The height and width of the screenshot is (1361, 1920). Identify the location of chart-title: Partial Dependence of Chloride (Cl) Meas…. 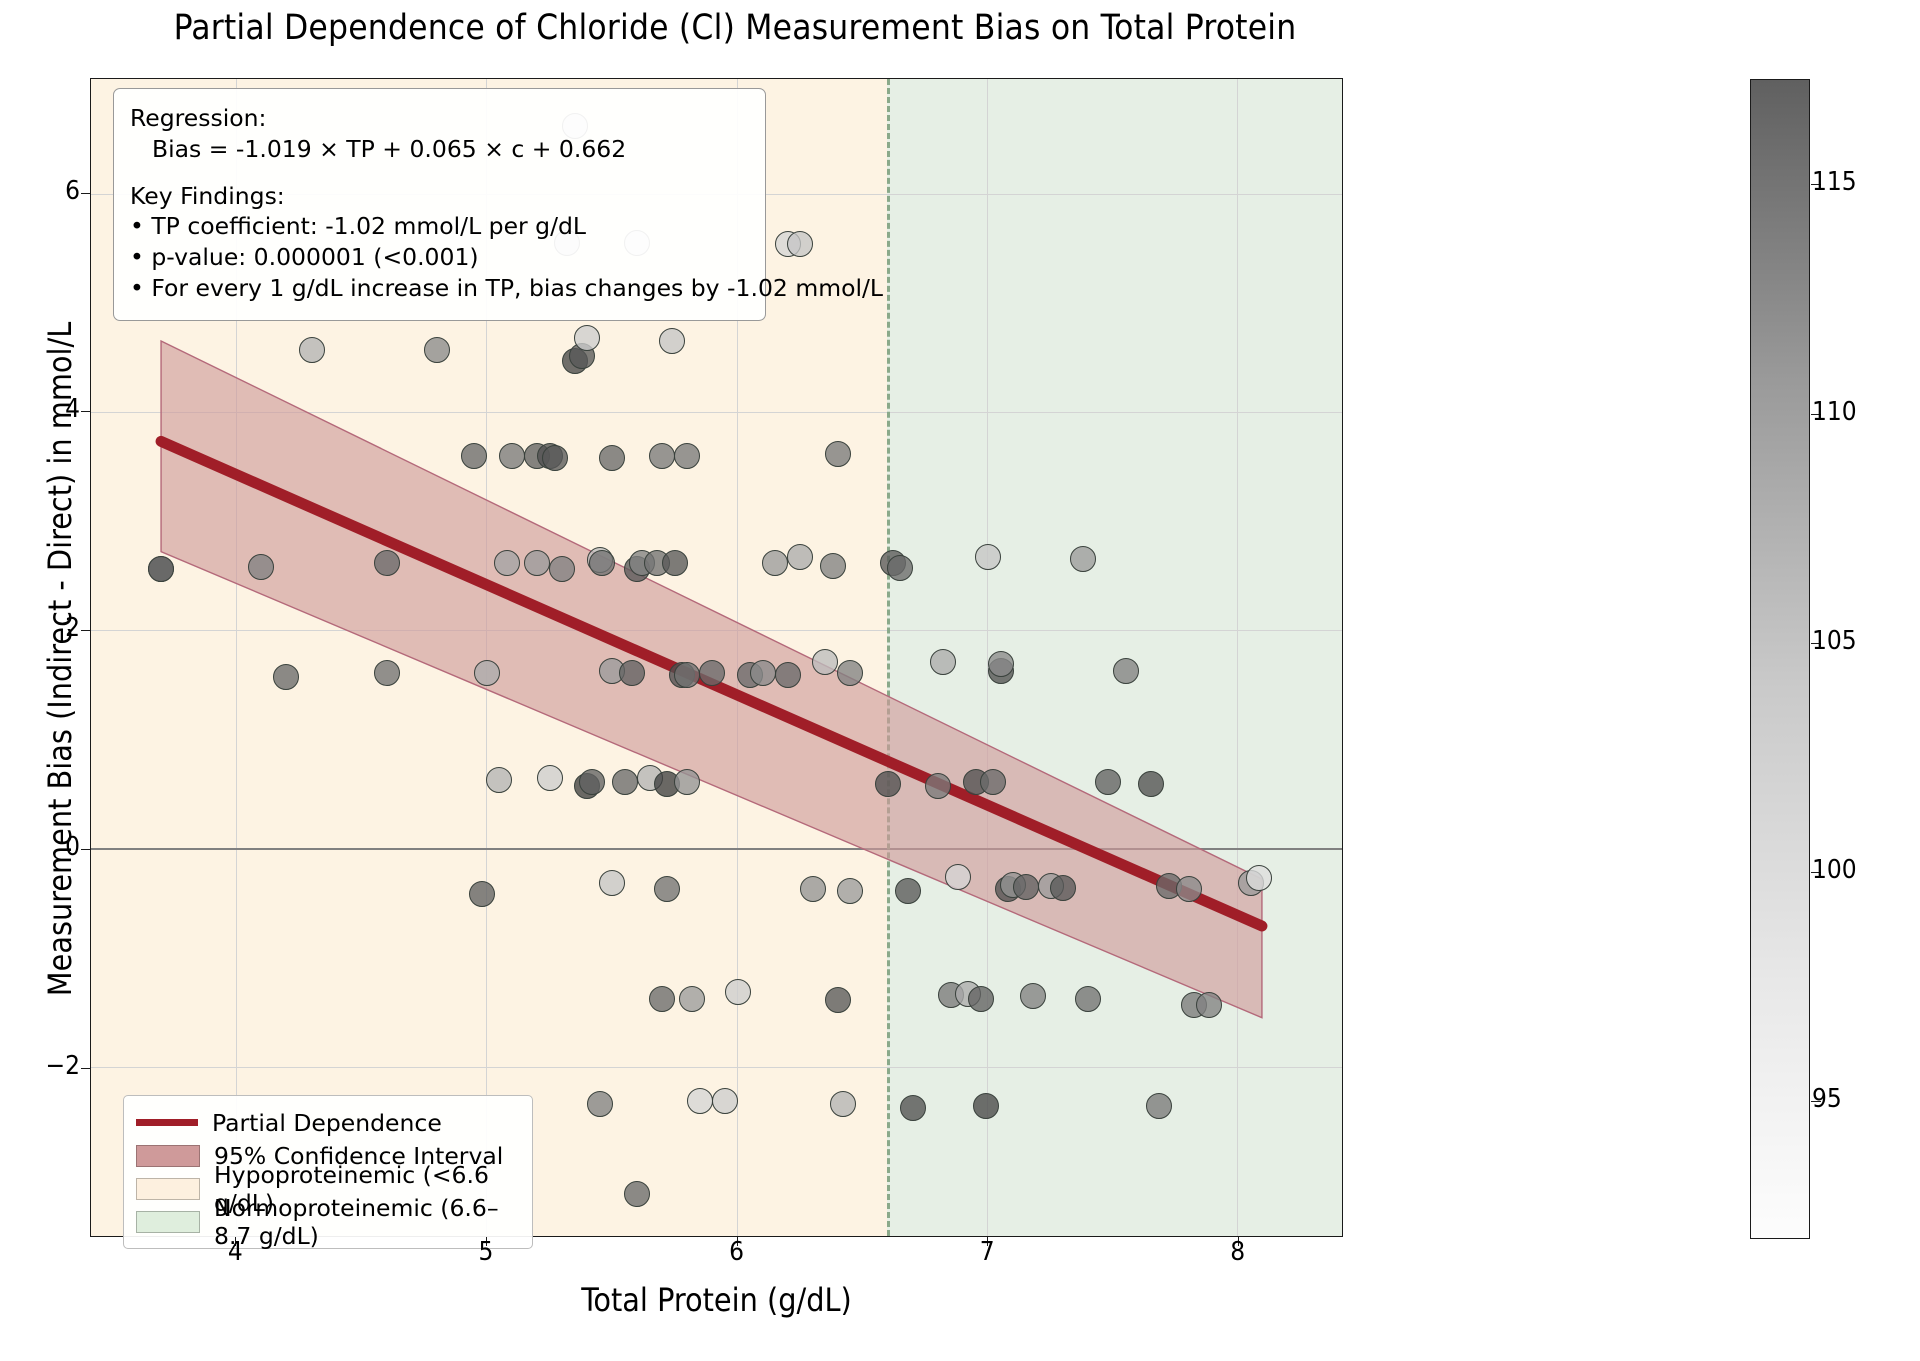
(735, 28).